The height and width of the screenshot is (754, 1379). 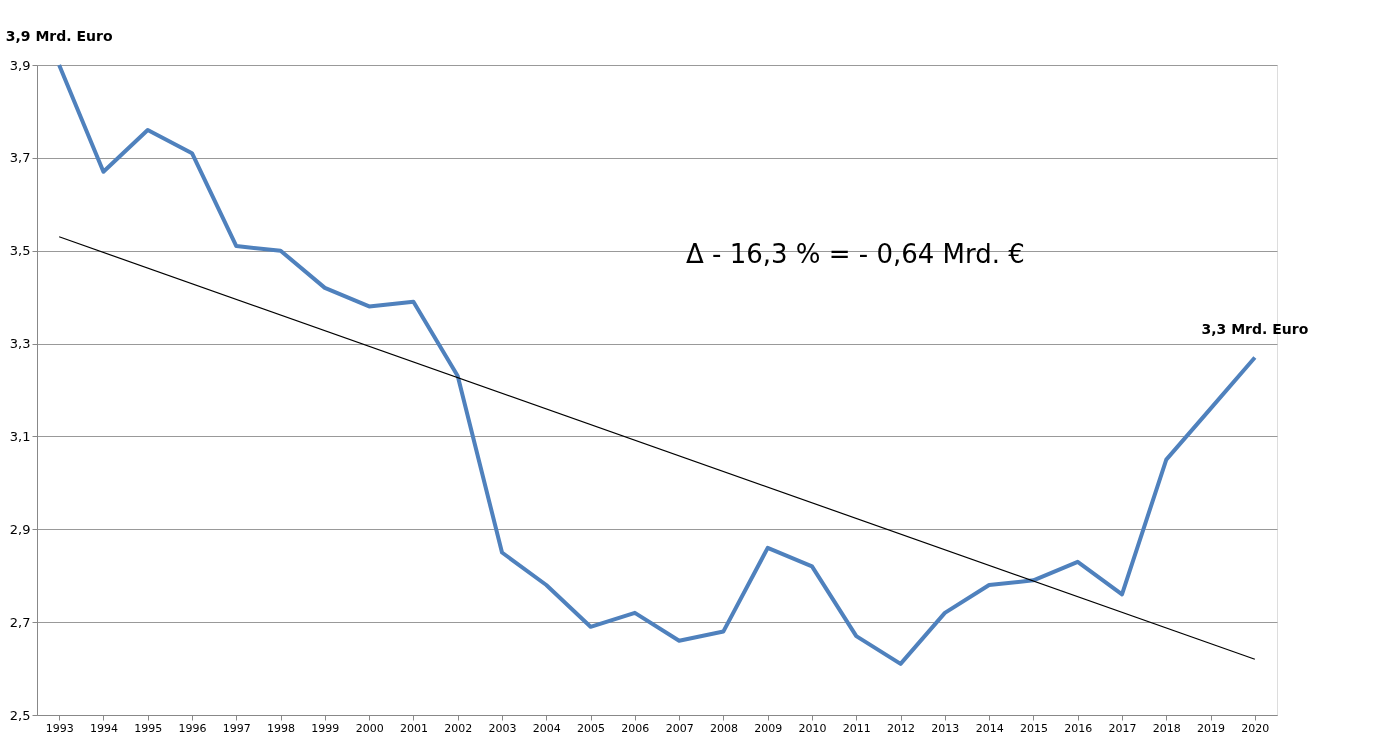 What do you see at coordinates (148, 728) in the screenshot?
I see `x-tick-label: 1995` at bounding box center [148, 728].